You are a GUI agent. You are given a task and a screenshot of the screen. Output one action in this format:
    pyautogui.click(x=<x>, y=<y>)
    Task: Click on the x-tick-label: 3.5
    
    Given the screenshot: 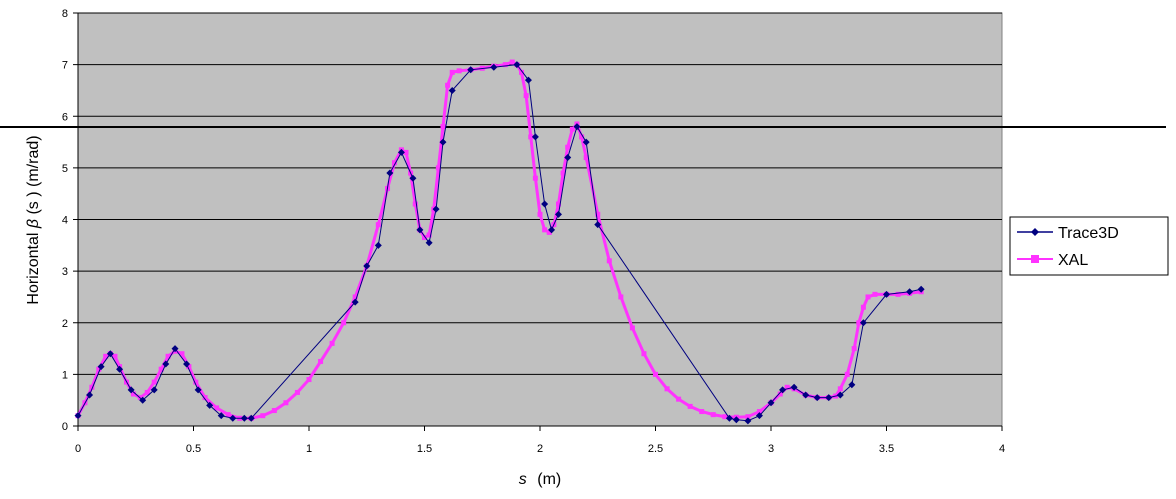 What is the action you would take?
    pyautogui.click(x=886, y=449)
    